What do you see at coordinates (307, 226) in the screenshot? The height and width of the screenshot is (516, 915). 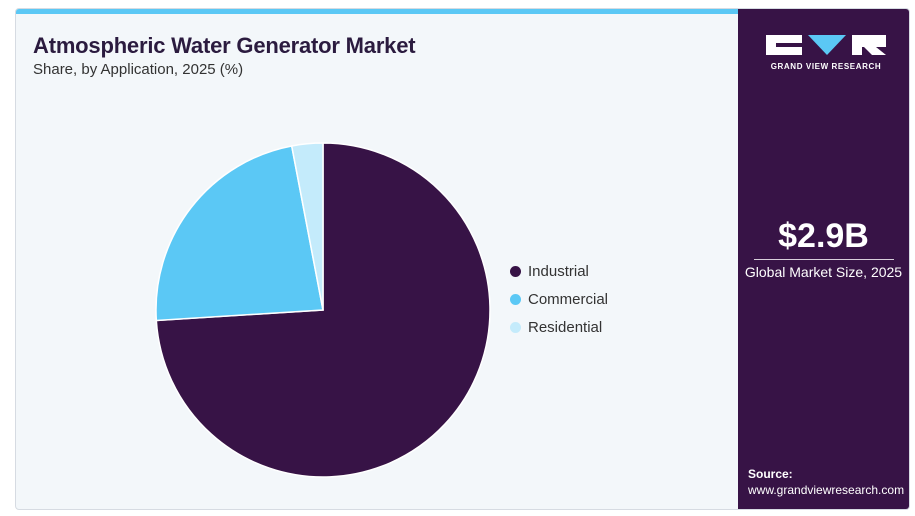 I see `pie-slice-residential` at bounding box center [307, 226].